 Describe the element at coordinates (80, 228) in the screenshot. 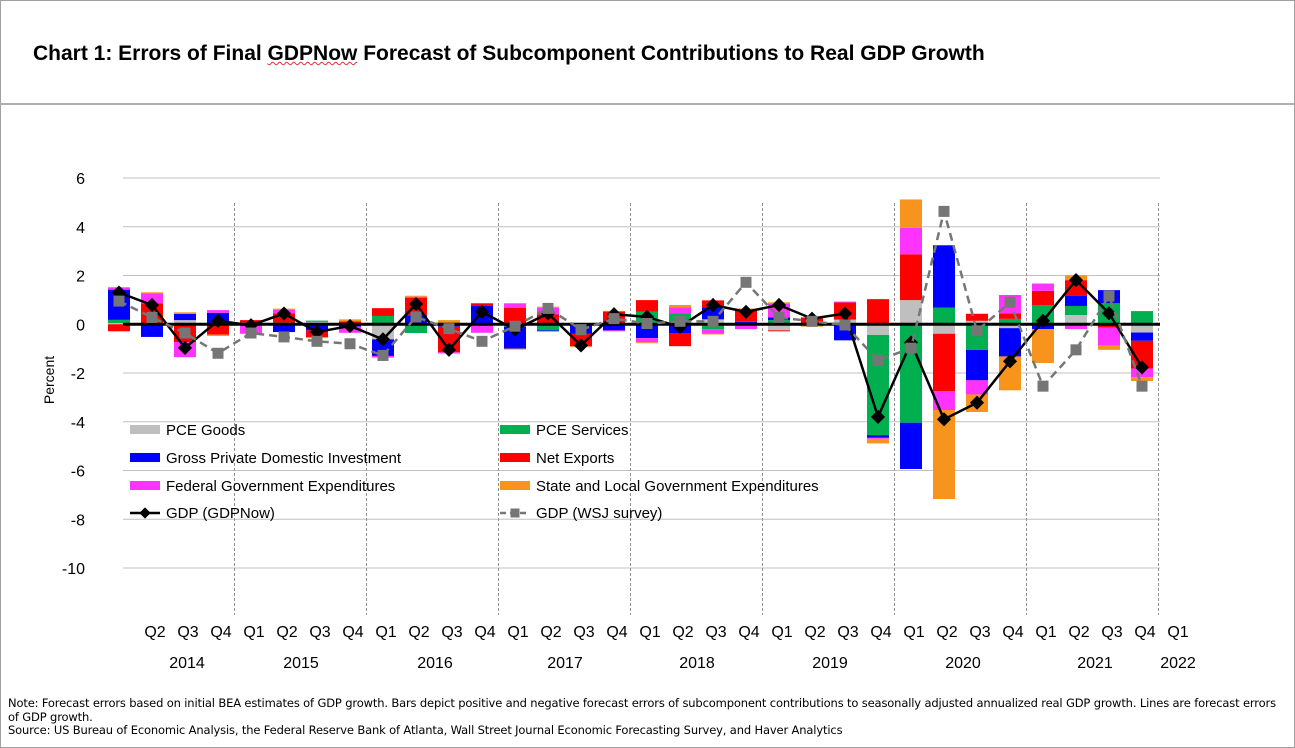

I see `y-tick-label: 4` at that location.